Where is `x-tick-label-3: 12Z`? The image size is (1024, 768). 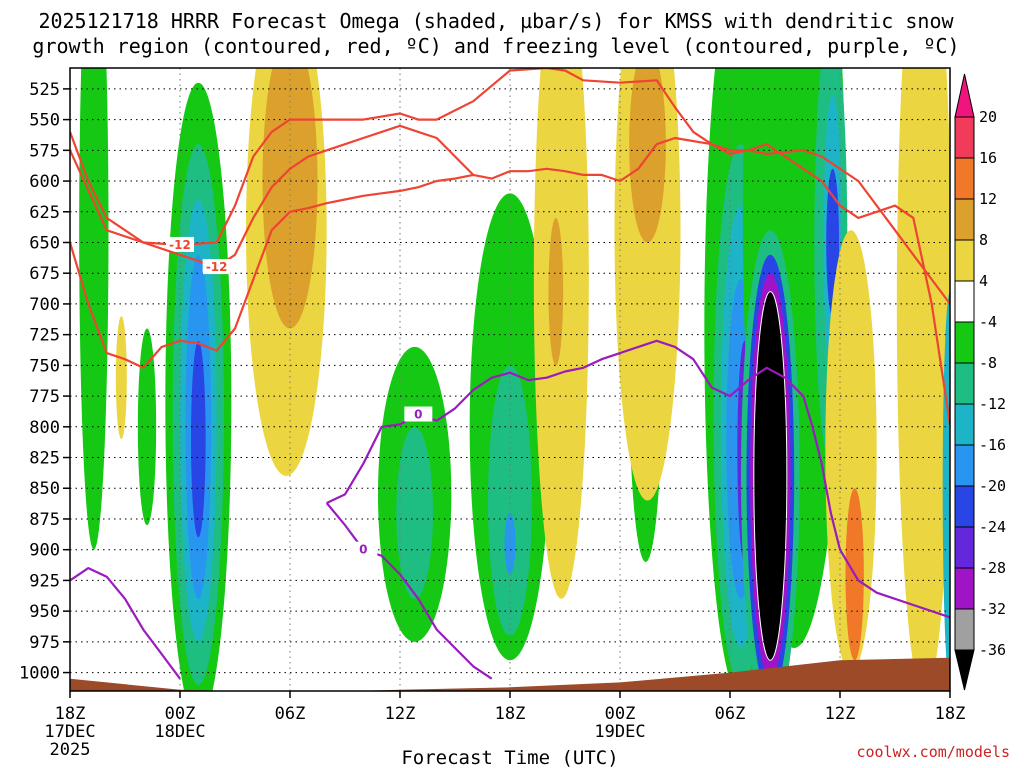 x-tick-label-3: 12Z is located at coordinates (400, 714).